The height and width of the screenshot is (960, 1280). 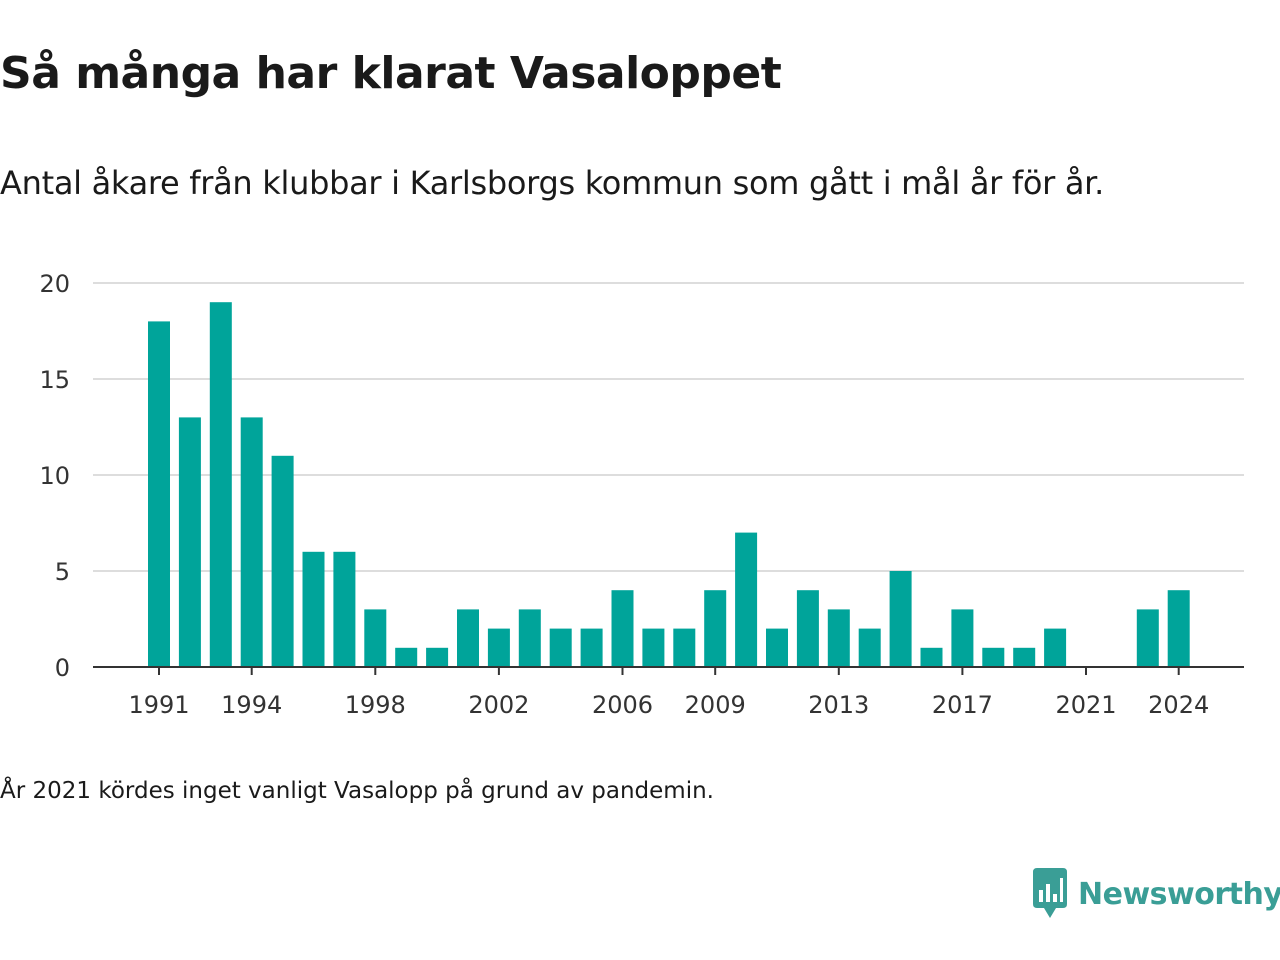 What do you see at coordinates (838, 705) in the screenshot?
I see `x-tick-label: 2013` at bounding box center [838, 705].